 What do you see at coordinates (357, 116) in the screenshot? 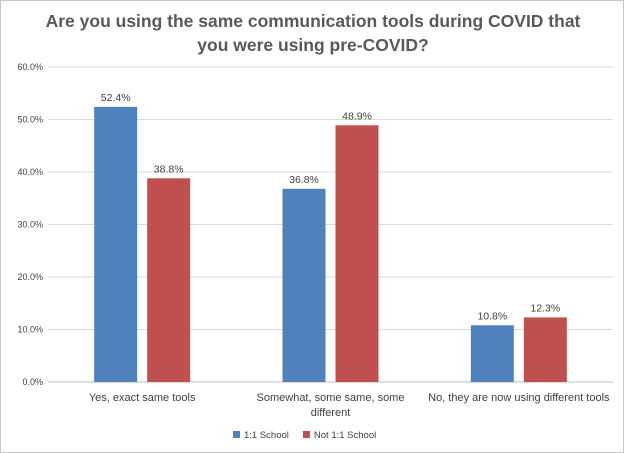
I see `data-label: 48.9%` at bounding box center [357, 116].